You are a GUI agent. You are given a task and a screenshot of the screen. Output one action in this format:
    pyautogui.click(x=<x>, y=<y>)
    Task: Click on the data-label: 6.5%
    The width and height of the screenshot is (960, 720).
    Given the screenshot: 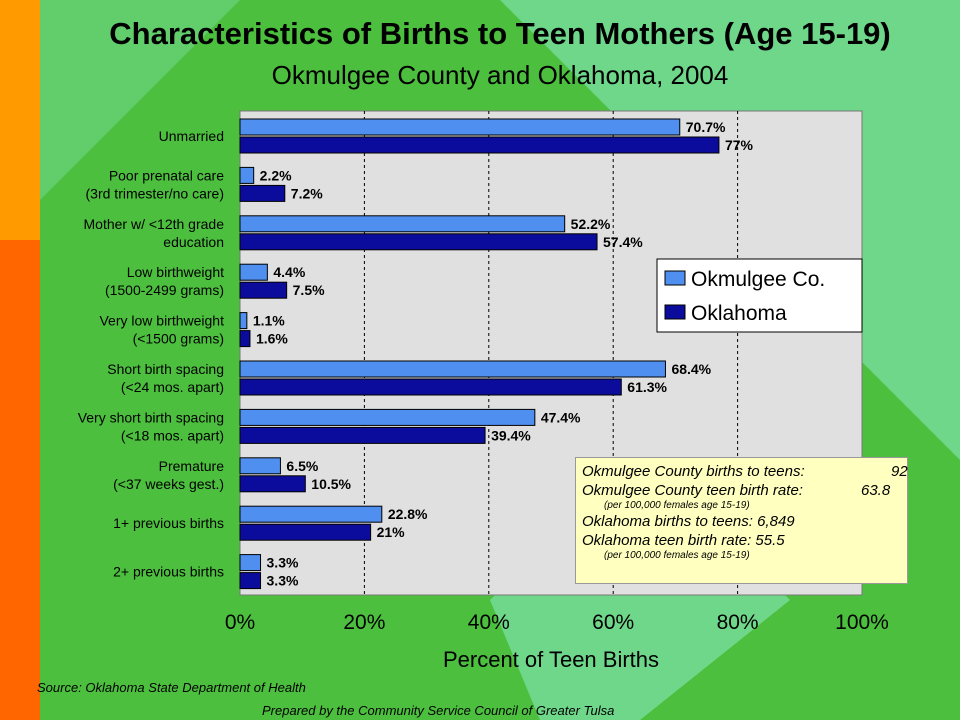 What is the action you would take?
    pyautogui.click(x=302, y=466)
    